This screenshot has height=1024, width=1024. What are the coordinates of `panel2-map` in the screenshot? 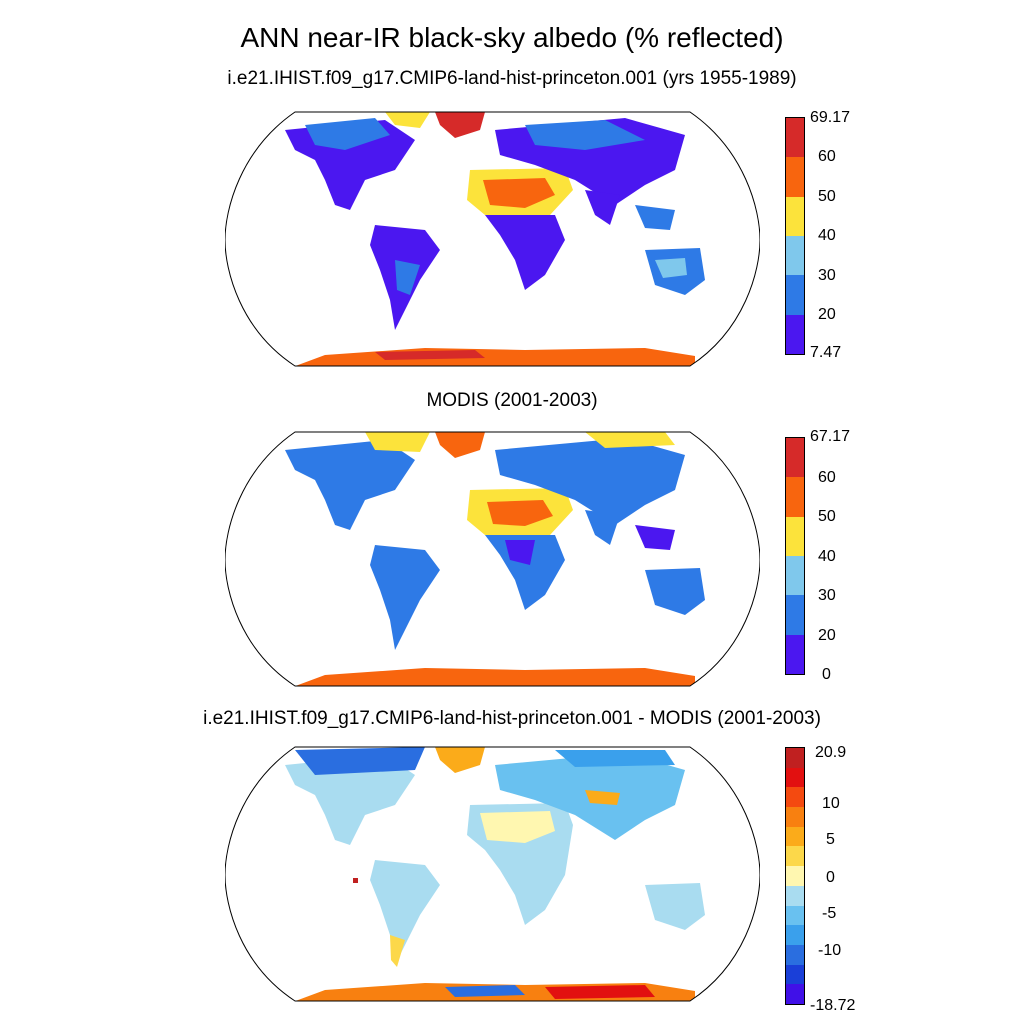 It's located at (492, 559).